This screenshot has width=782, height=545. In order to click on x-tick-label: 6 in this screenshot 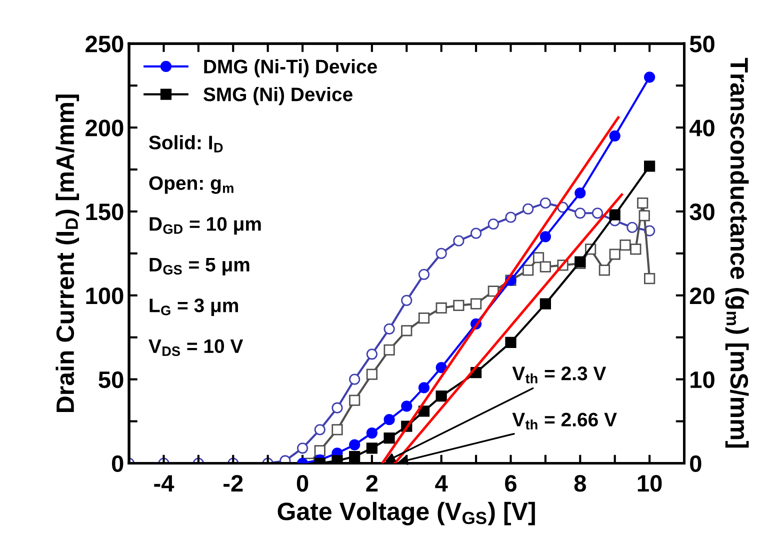, I will do `click(510, 483)`.